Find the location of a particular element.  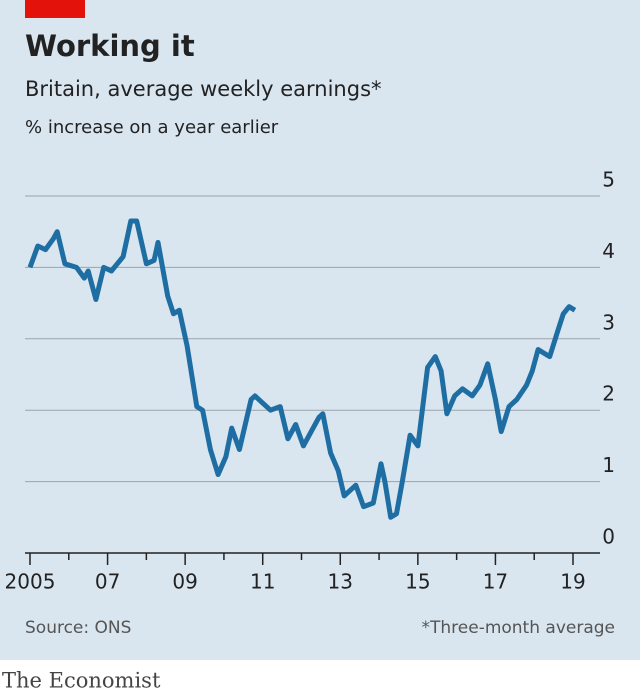

x-tick-label: 2005 is located at coordinates (30, 582).